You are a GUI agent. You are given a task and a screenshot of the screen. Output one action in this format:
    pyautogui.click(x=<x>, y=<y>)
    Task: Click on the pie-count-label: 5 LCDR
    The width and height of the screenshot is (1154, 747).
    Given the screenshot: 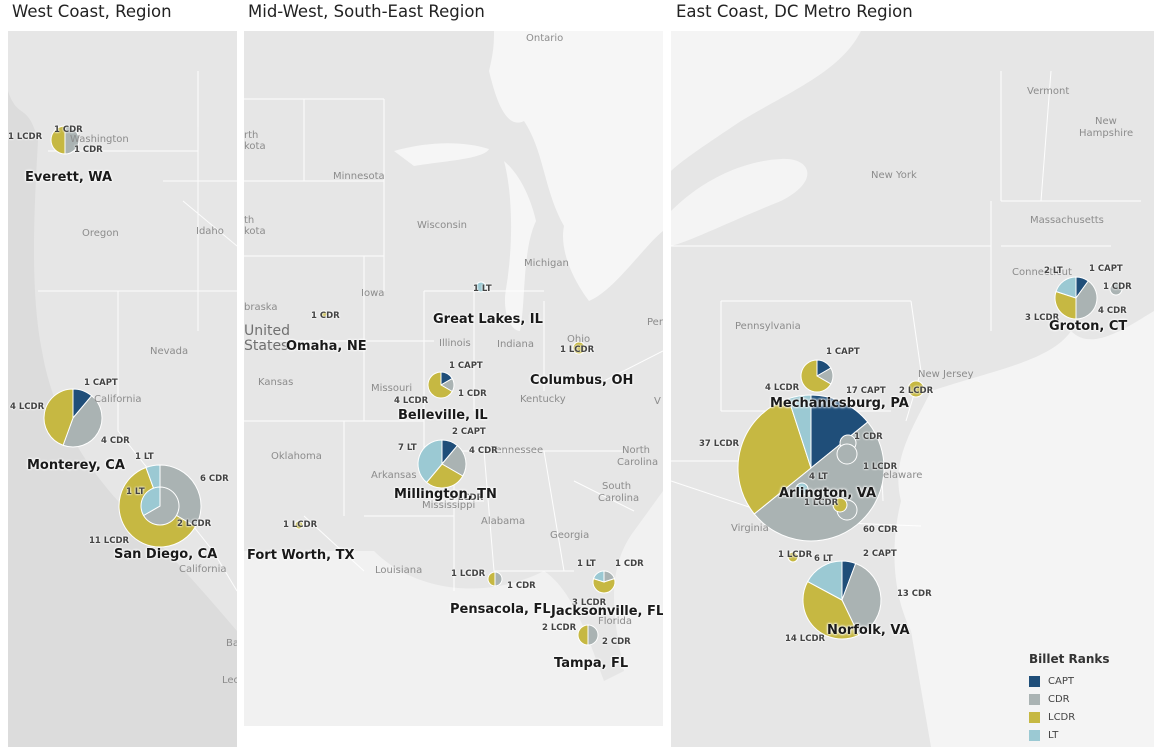 What is the action you would take?
    pyautogui.click(x=466, y=498)
    